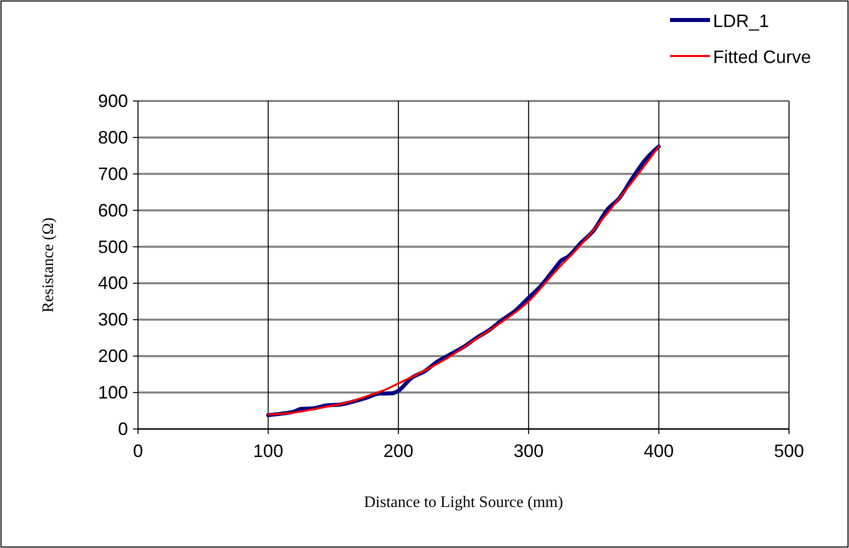  I want to click on x-tick-label: 300, so click(529, 451).